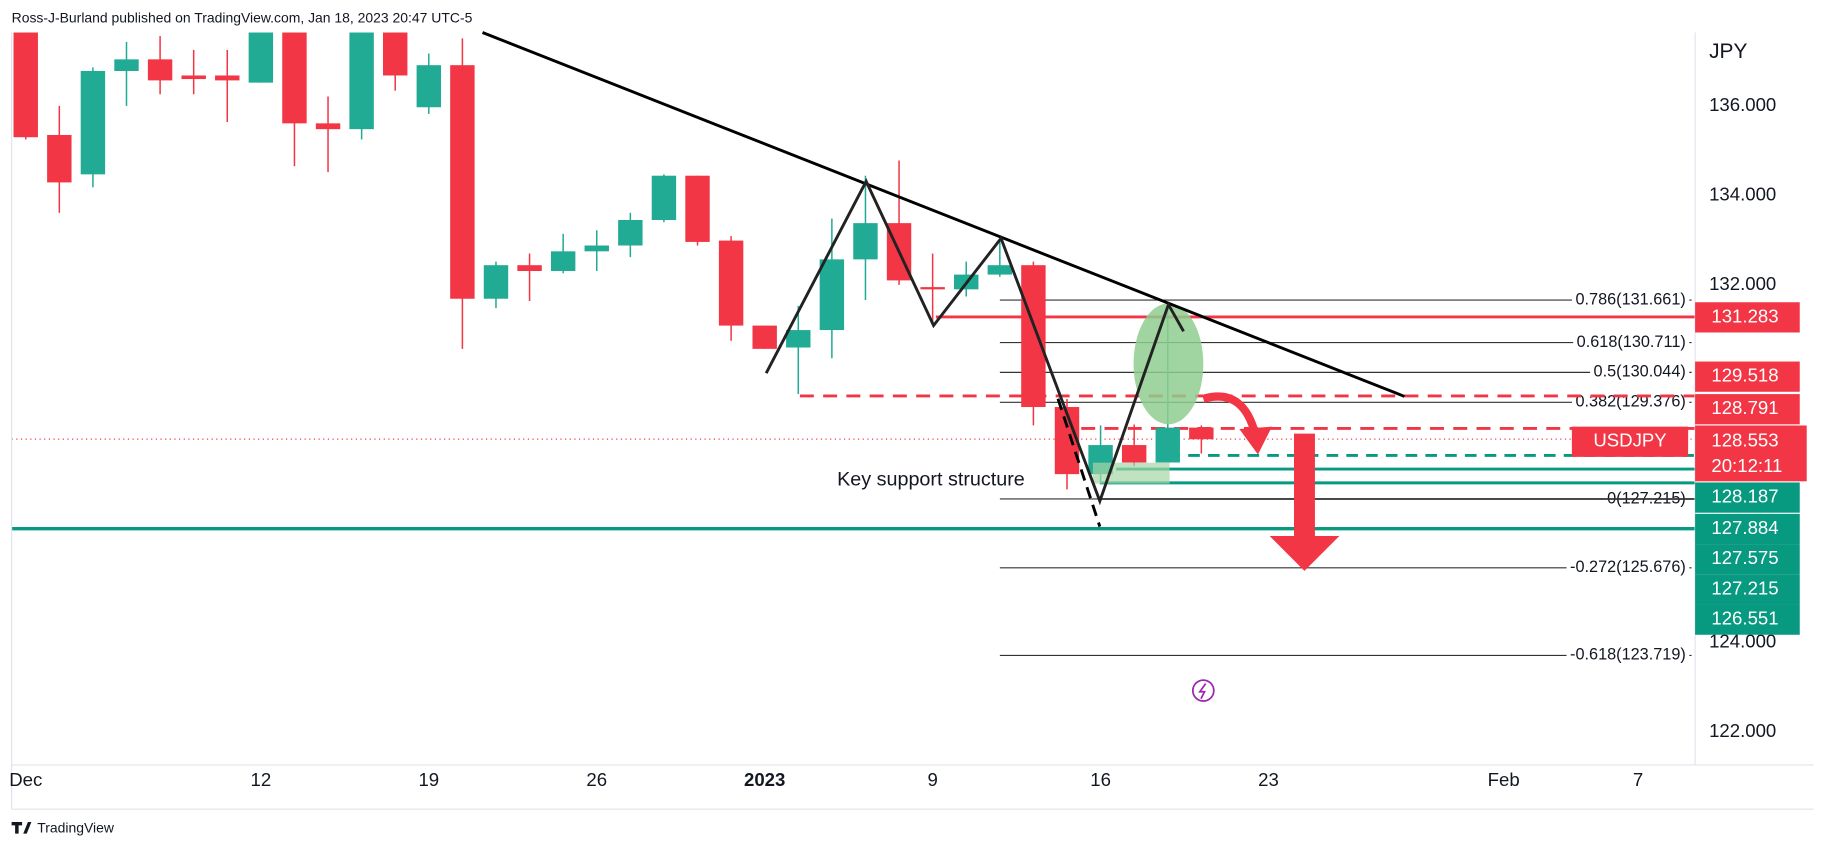  Describe the element at coordinates (1504, 779) in the screenshot. I see `x-tick-label: Feb` at that location.